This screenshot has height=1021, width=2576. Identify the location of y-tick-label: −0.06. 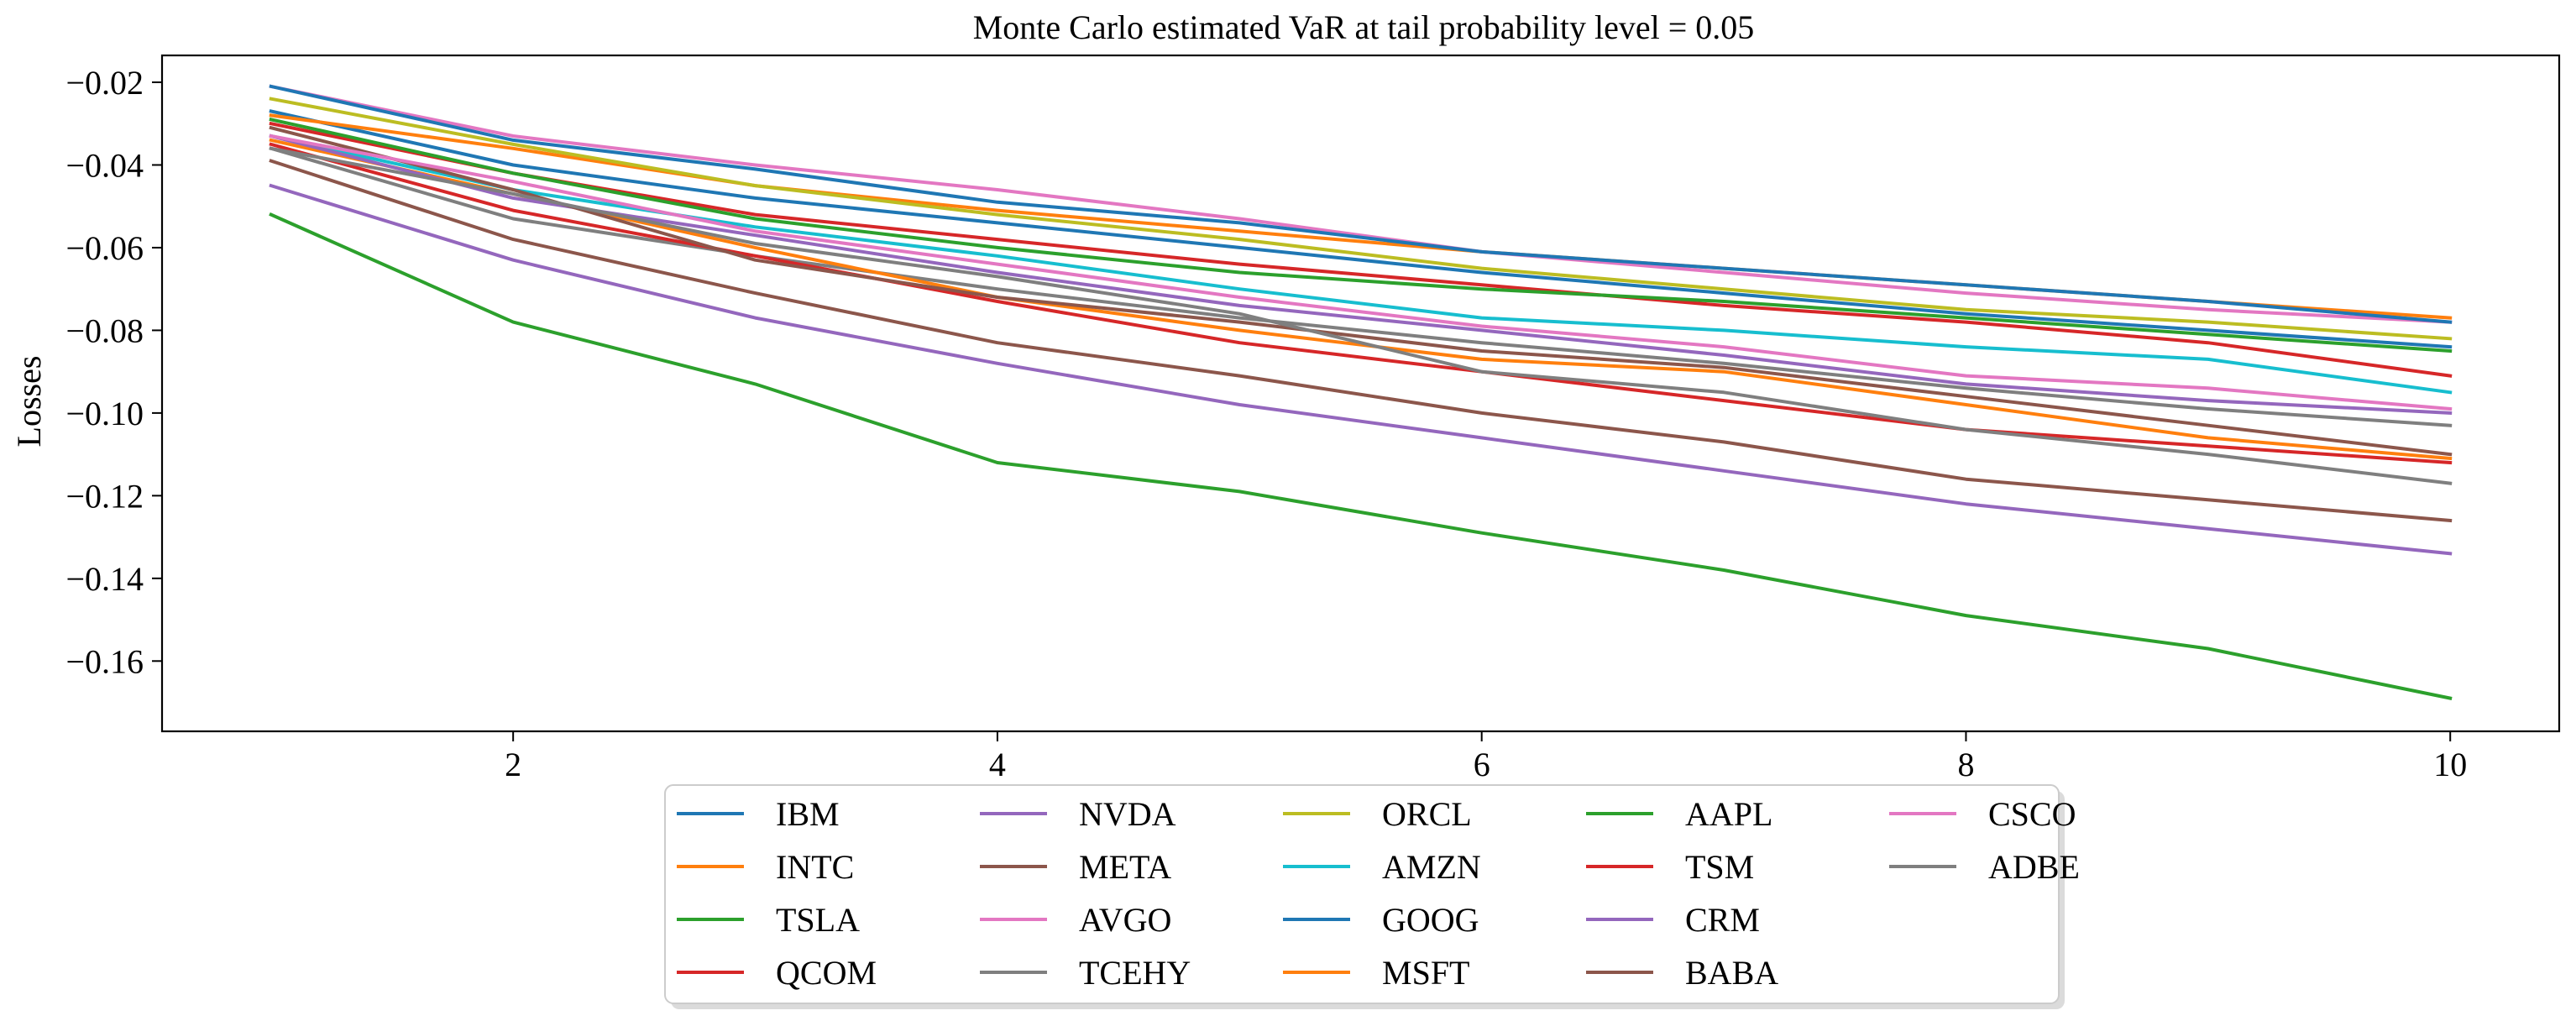
(104, 248).